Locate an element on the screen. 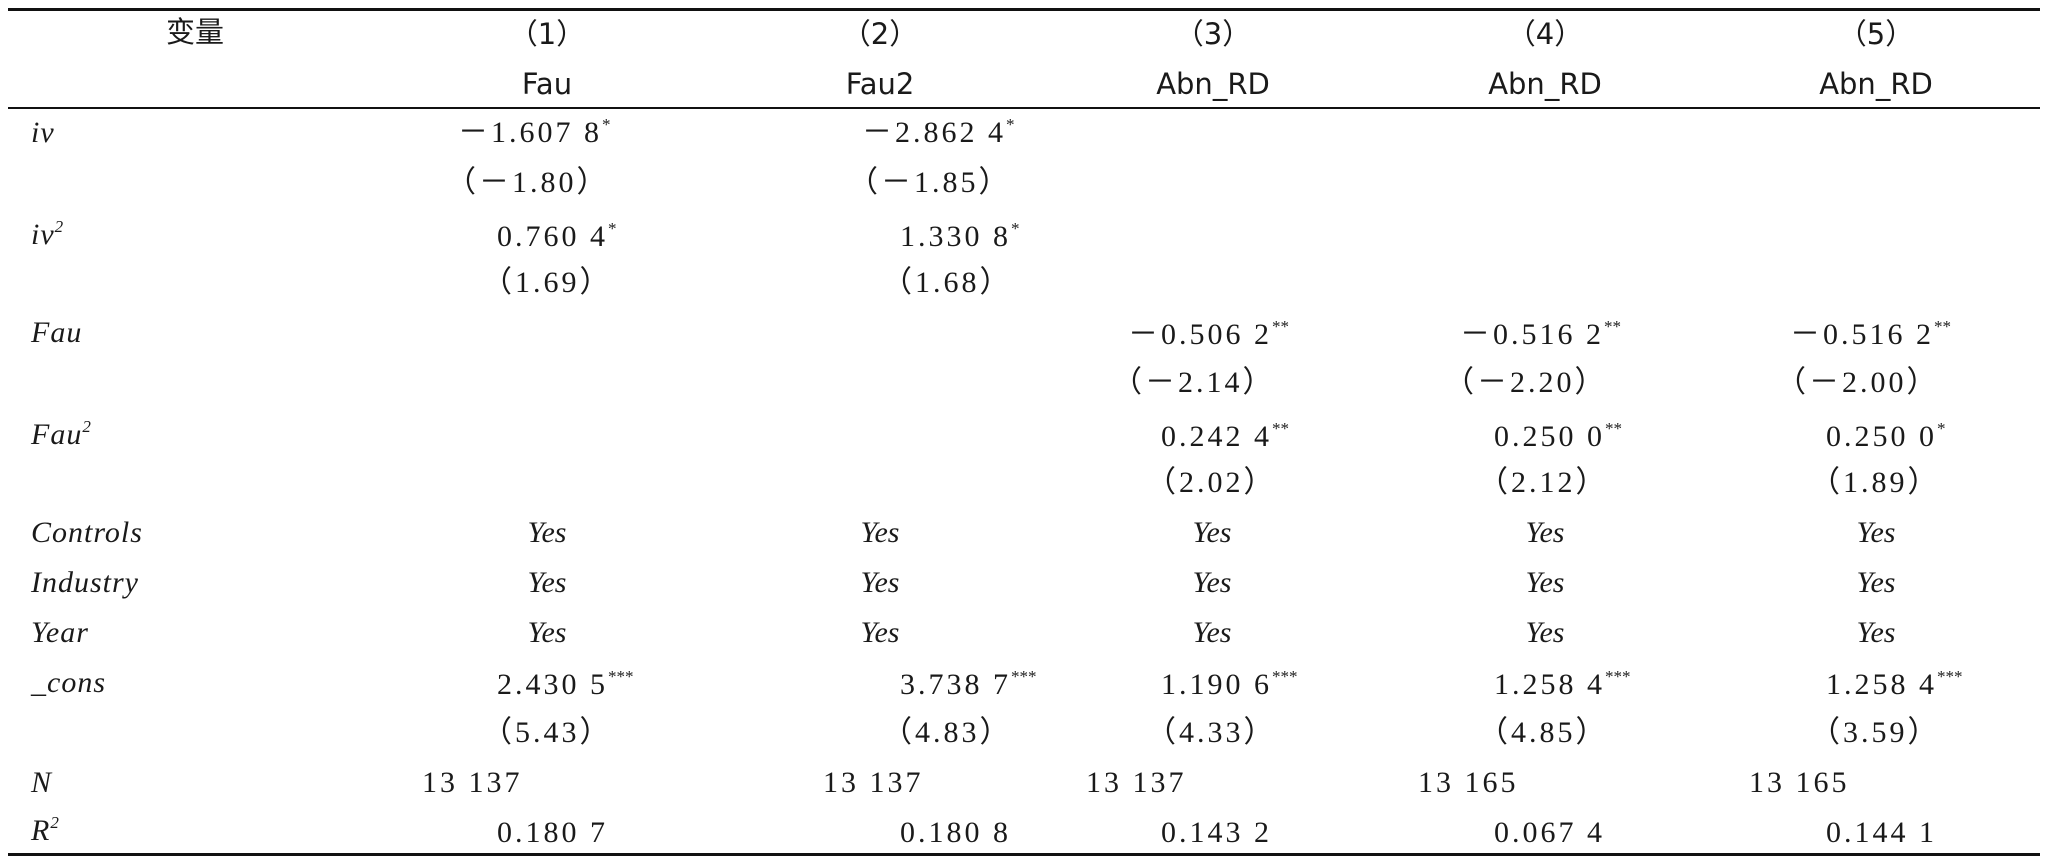  controls-col5: Yes is located at coordinates (1876, 532).